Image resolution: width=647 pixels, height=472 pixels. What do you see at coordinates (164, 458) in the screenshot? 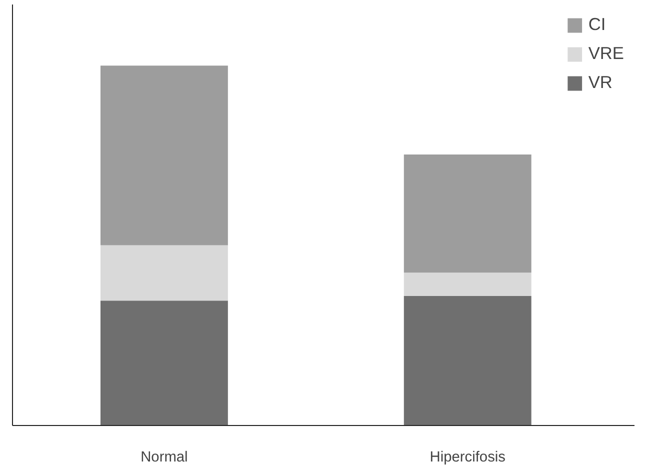
I see `x-tick-label: Normal` at bounding box center [164, 458].